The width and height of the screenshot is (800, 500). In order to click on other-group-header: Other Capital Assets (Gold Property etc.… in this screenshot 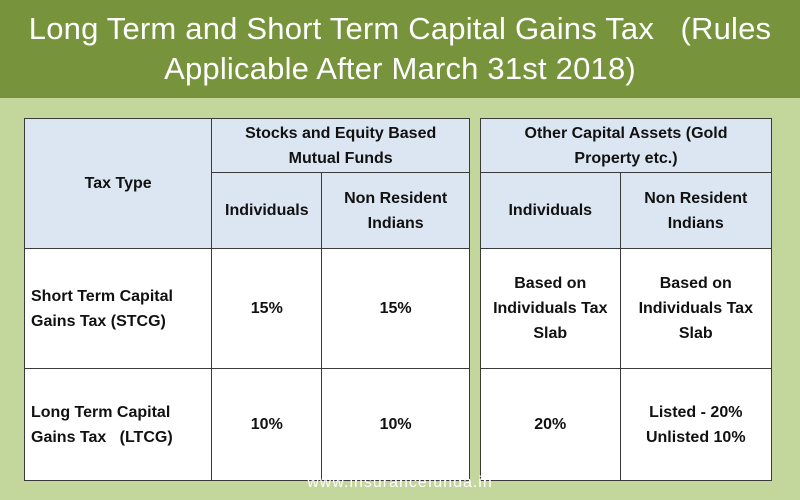, I will do `click(626, 145)`.